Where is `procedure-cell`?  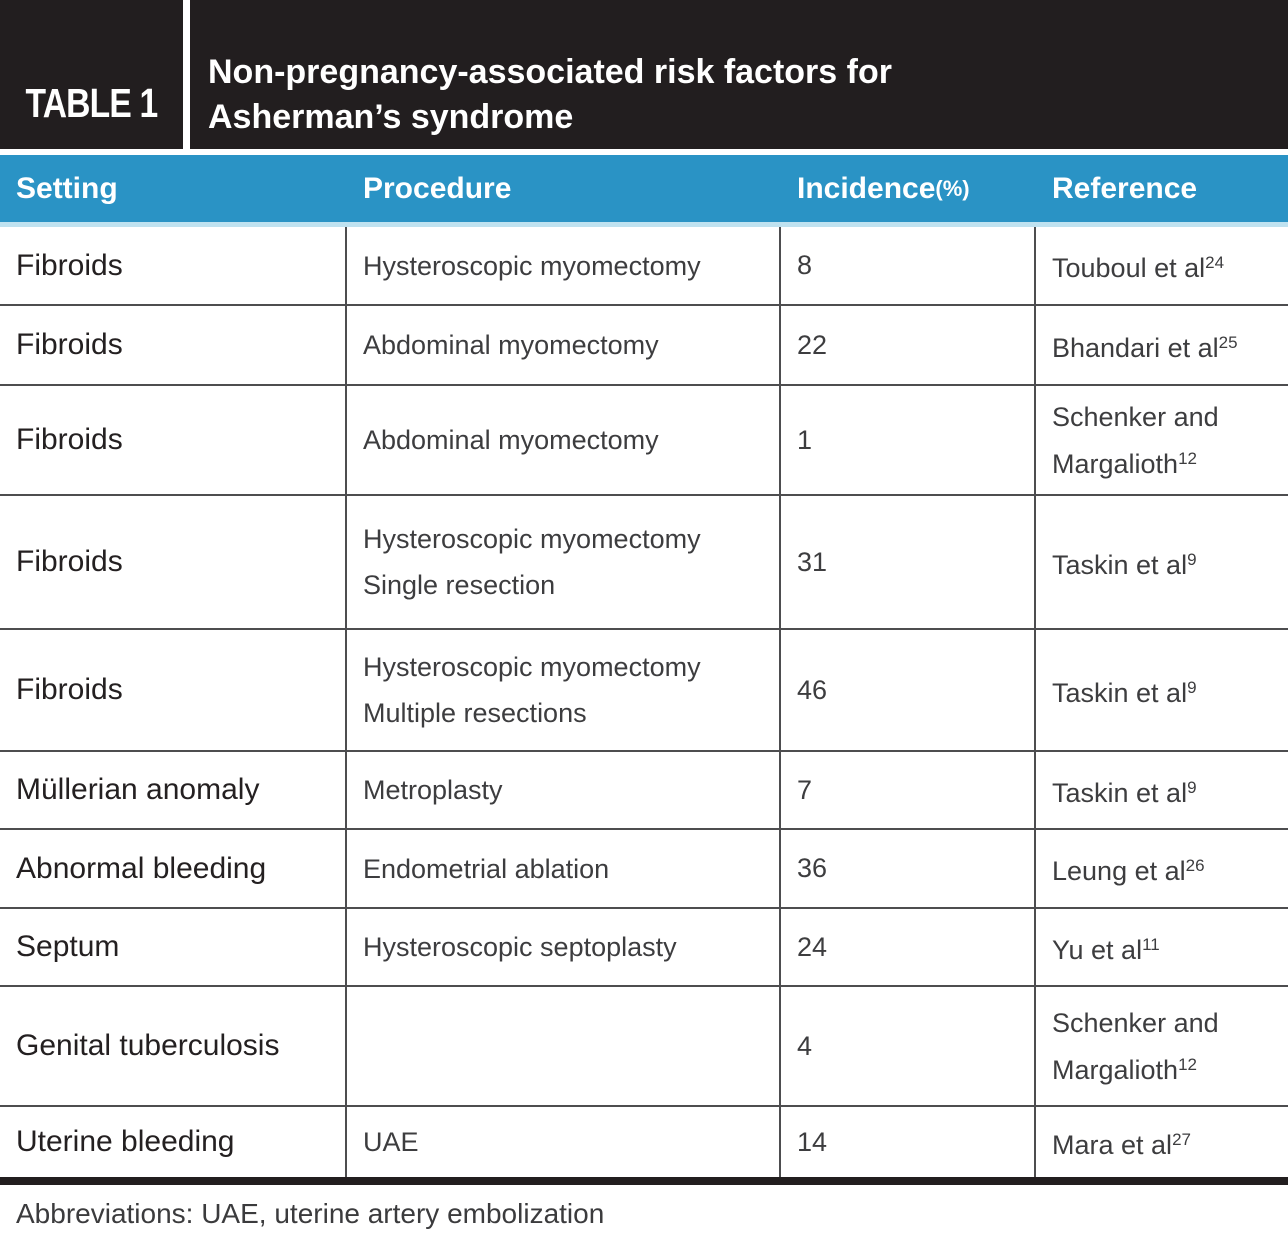 procedure-cell is located at coordinates (564, 1046).